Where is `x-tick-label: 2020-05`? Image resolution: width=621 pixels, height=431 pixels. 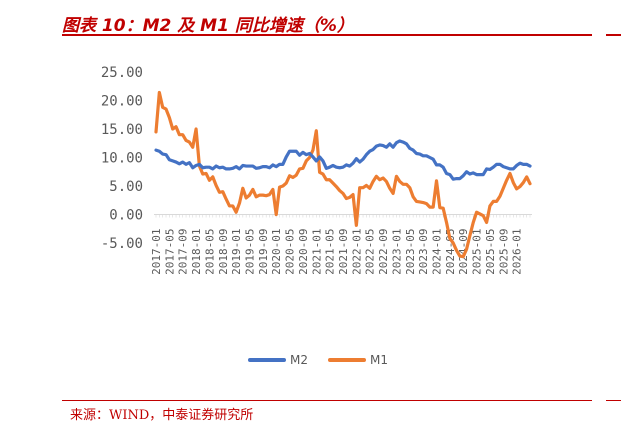
x-tick-label: 2020-05 is located at coordinates (290, 252).